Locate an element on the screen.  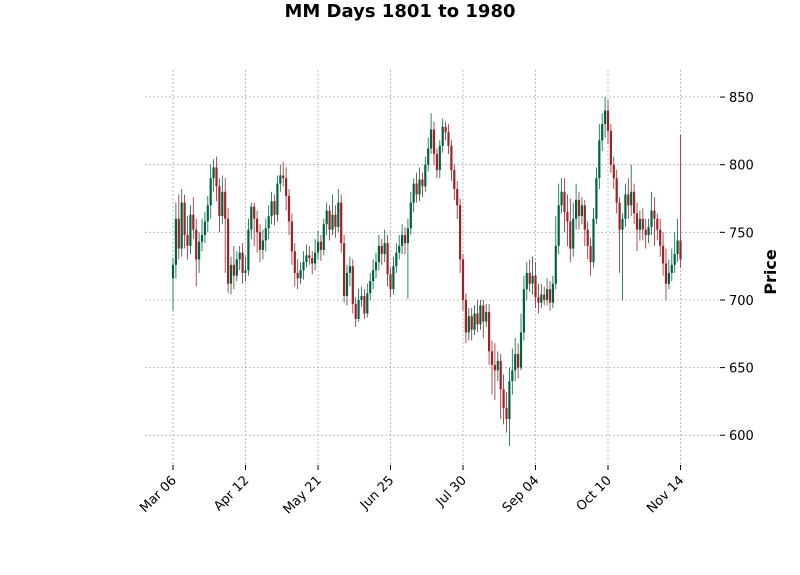
y-tick-label: 650 is located at coordinates (741, 369).